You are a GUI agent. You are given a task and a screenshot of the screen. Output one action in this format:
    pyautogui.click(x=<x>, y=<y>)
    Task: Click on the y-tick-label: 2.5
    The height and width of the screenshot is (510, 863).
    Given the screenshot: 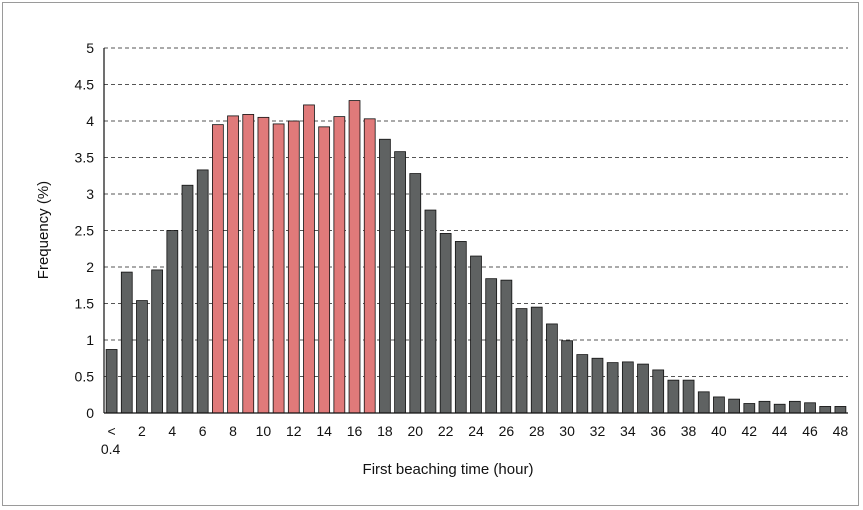 What is the action you would take?
    pyautogui.click(x=85, y=231)
    